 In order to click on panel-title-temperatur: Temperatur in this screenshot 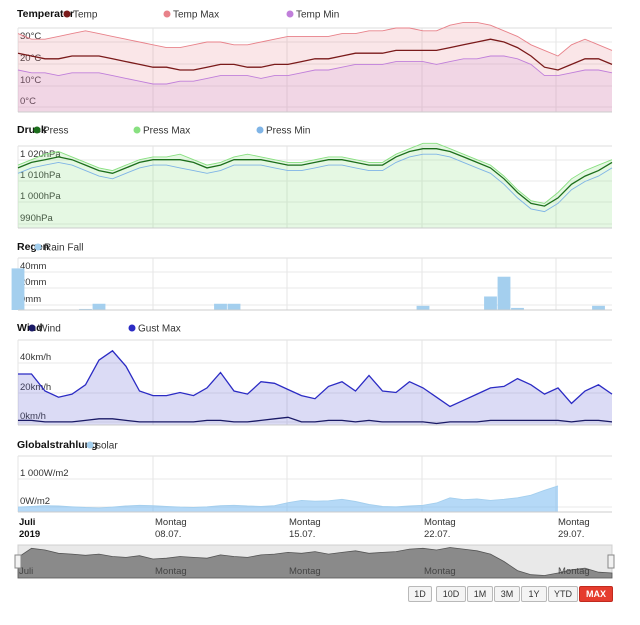, I will do `click(45, 14)`.